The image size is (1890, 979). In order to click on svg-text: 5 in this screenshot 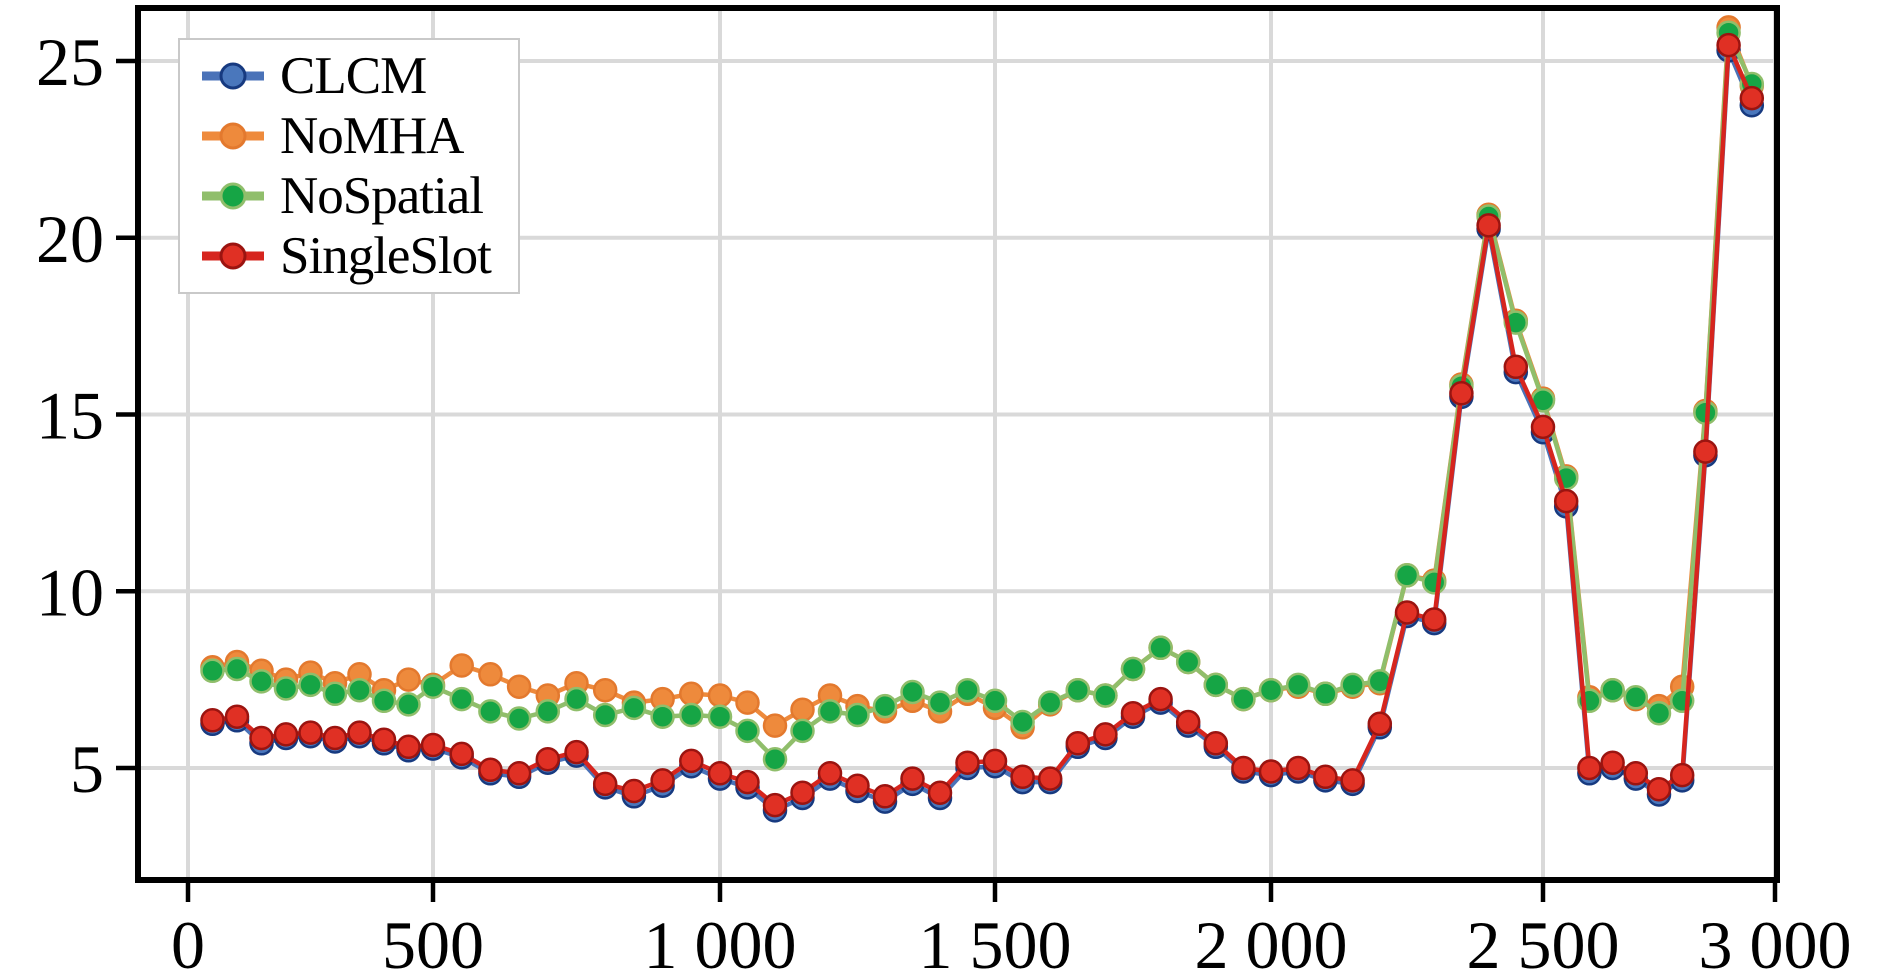, I will do `click(87, 769)`.